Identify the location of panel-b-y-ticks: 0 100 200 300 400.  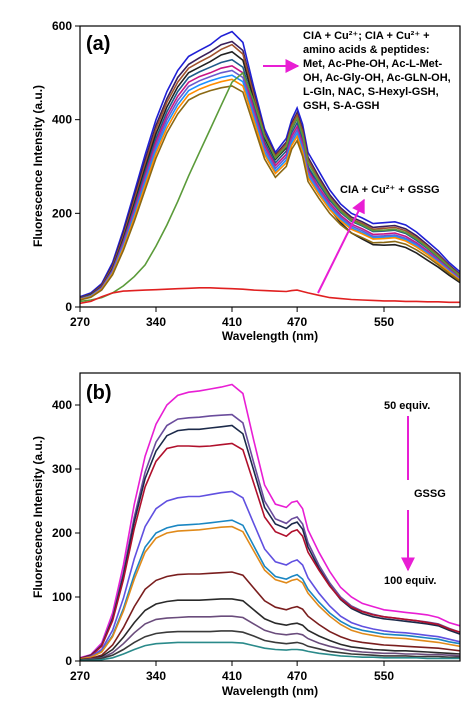
(66, 533).